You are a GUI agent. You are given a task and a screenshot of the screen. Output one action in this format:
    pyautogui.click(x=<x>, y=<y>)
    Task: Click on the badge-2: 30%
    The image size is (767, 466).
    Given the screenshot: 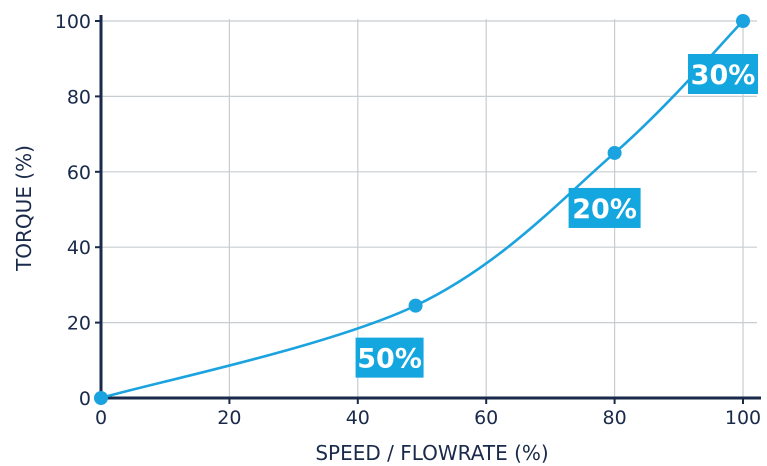 What is the action you would take?
    pyautogui.click(x=723, y=74)
    